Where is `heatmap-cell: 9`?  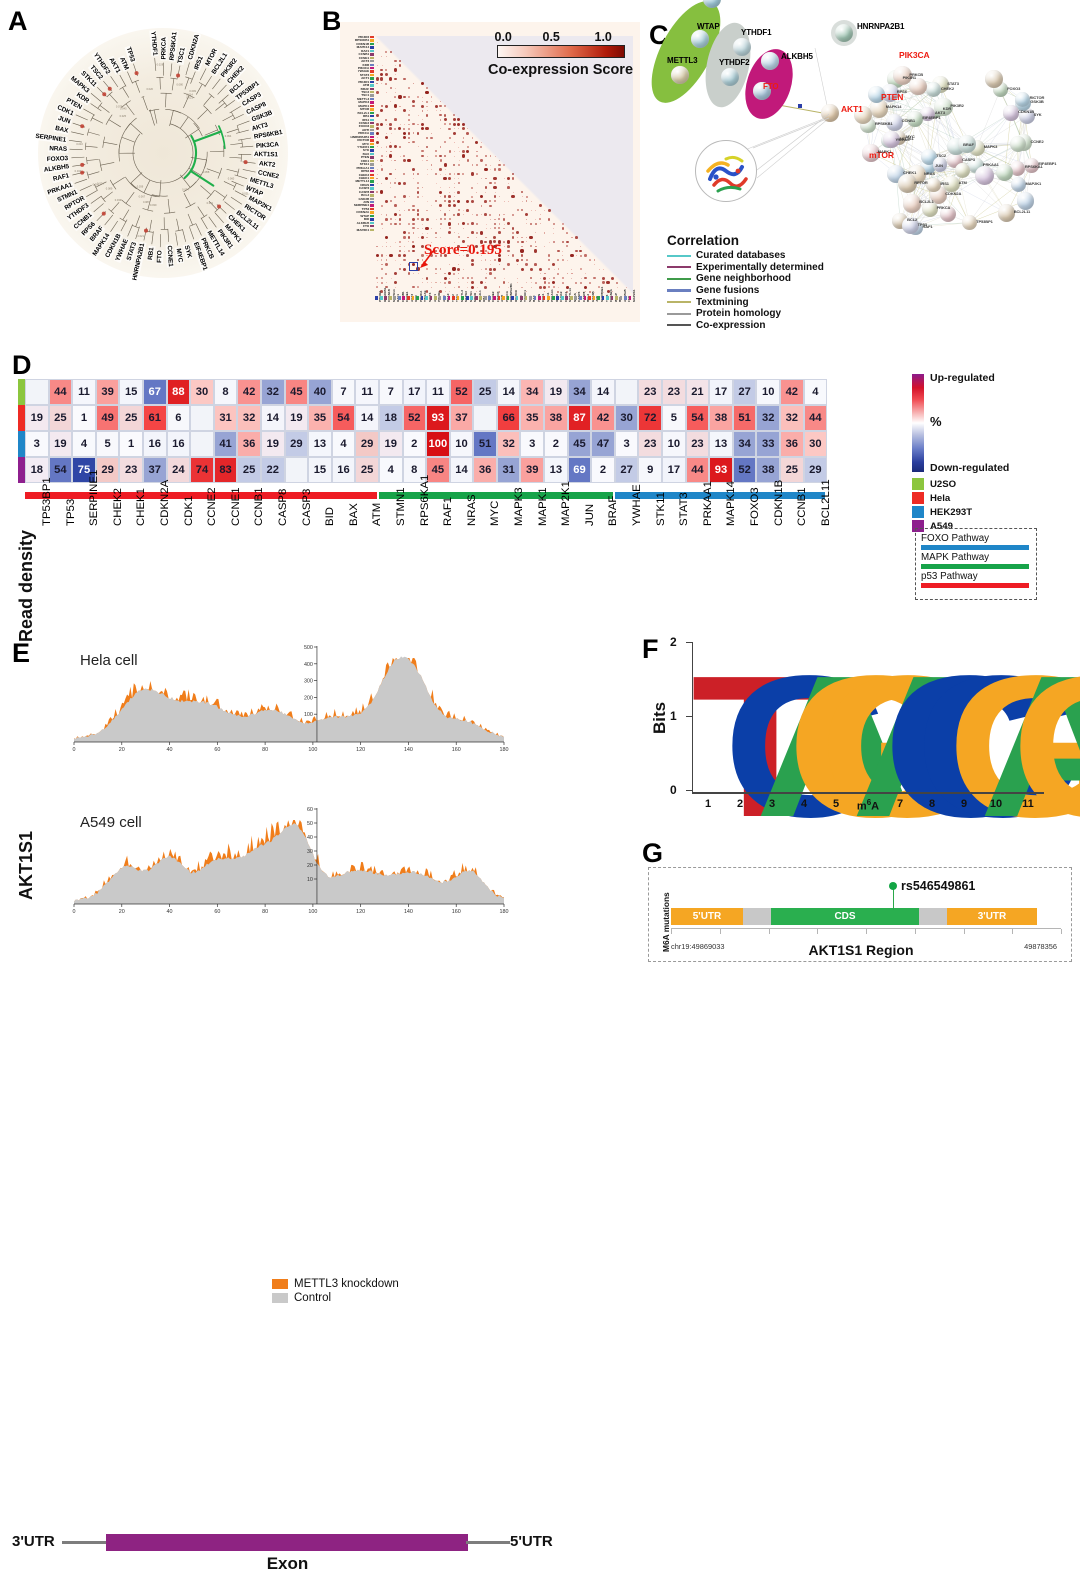
heatmap-cell: 9 is located at coordinates (650, 470).